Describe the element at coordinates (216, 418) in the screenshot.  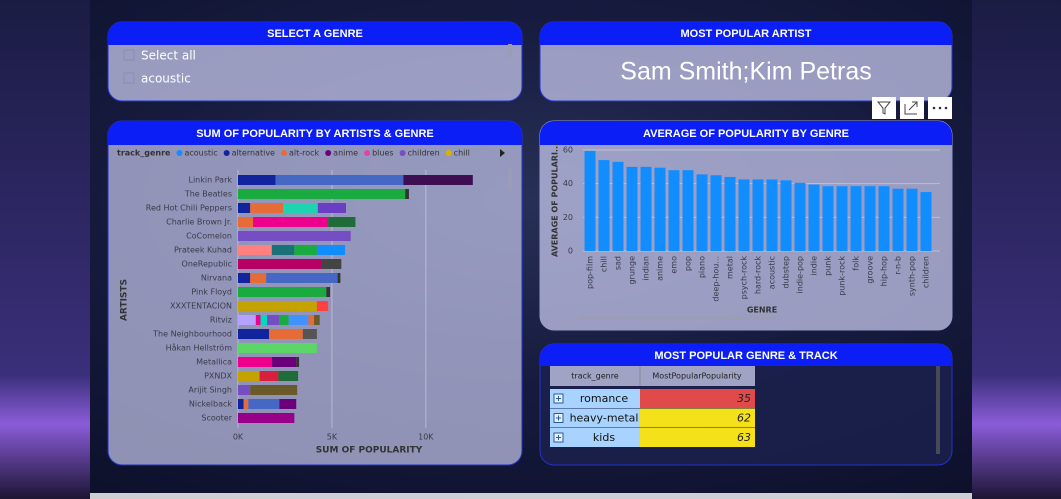
I see `y-tick-label: Scooter` at that location.